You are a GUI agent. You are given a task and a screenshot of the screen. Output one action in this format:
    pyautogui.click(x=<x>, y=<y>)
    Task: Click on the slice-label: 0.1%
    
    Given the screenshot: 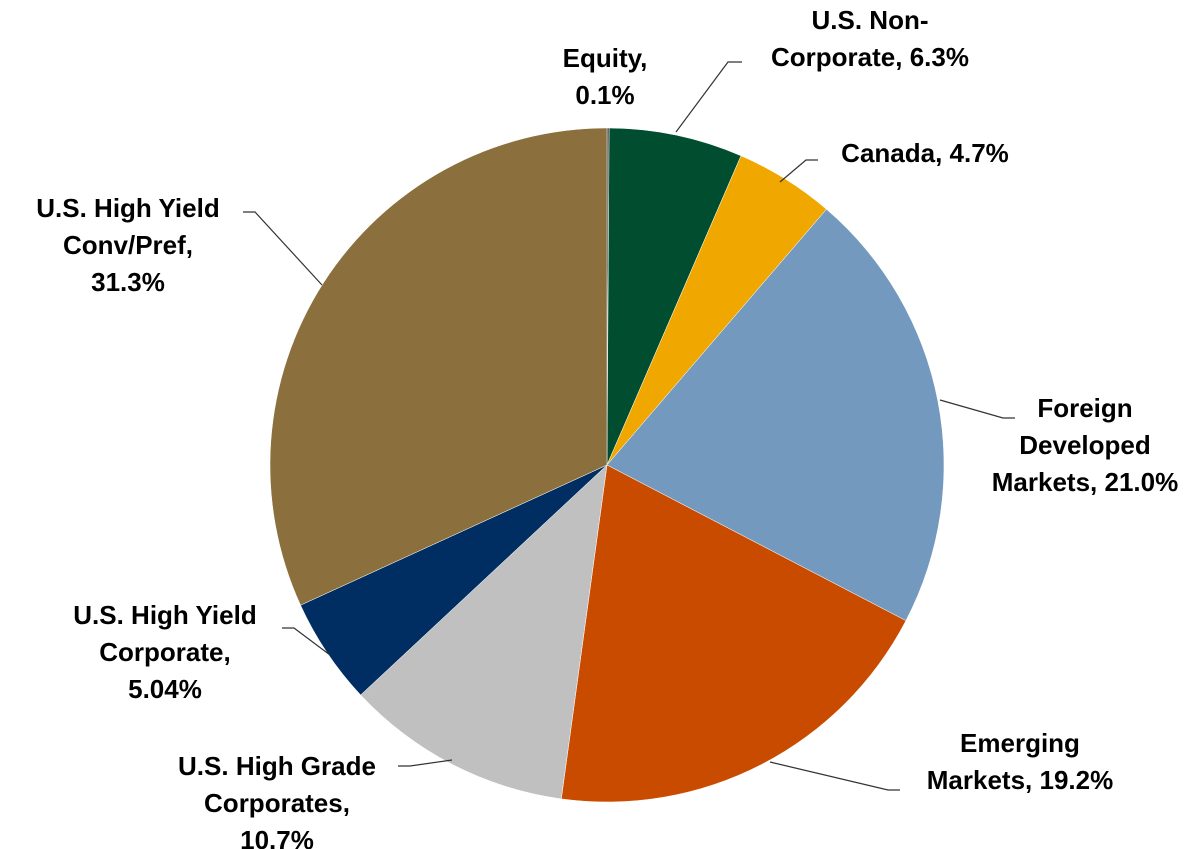 What is the action you would take?
    pyautogui.click(x=604, y=95)
    